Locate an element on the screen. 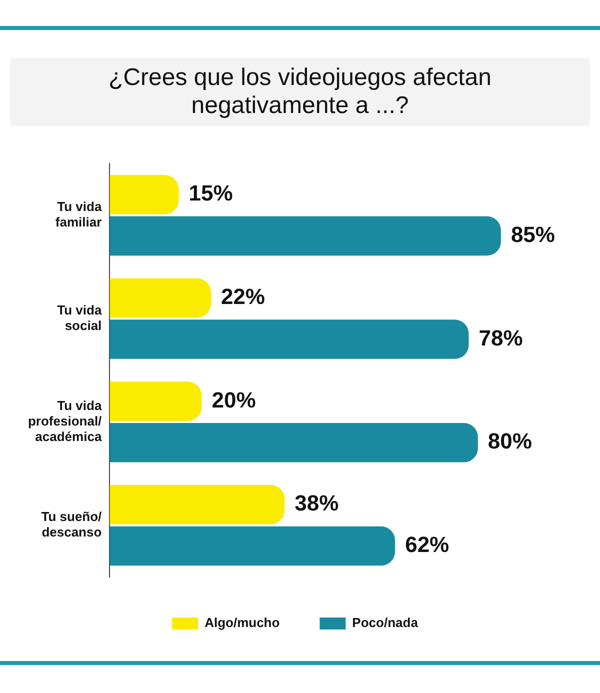 This screenshot has width=600, height=693. legend-label: Algo/mucho is located at coordinates (242, 622).